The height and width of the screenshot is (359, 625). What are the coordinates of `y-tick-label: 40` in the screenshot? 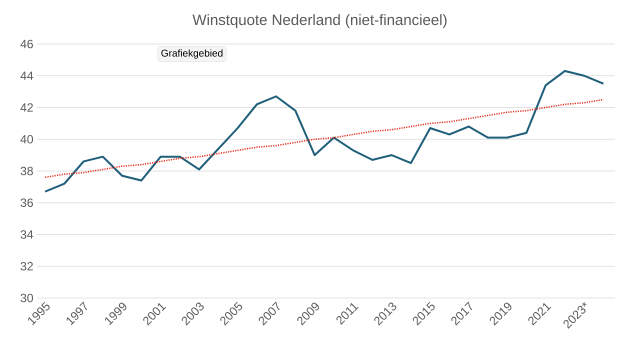 It's located at (27, 139).